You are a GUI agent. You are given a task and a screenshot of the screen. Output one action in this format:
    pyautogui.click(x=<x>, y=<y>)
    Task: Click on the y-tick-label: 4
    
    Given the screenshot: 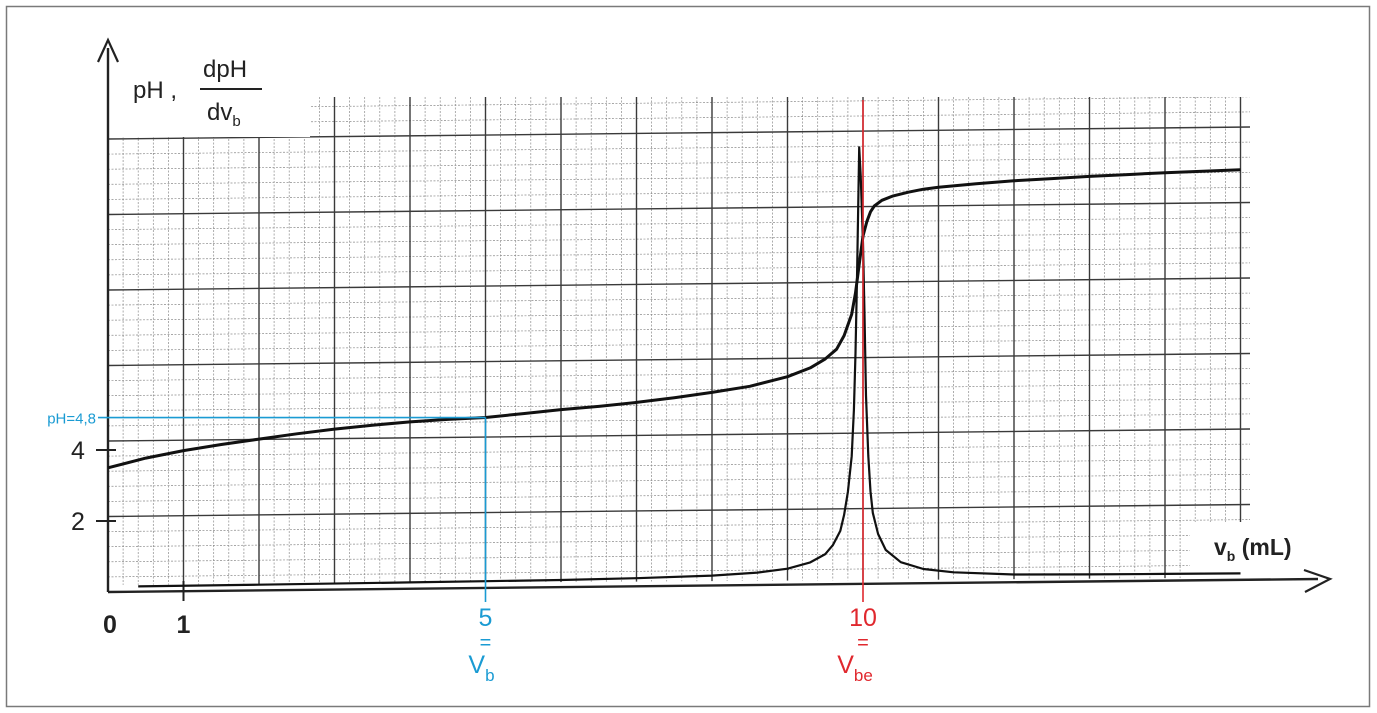 What is the action you would take?
    pyautogui.click(x=78, y=451)
    